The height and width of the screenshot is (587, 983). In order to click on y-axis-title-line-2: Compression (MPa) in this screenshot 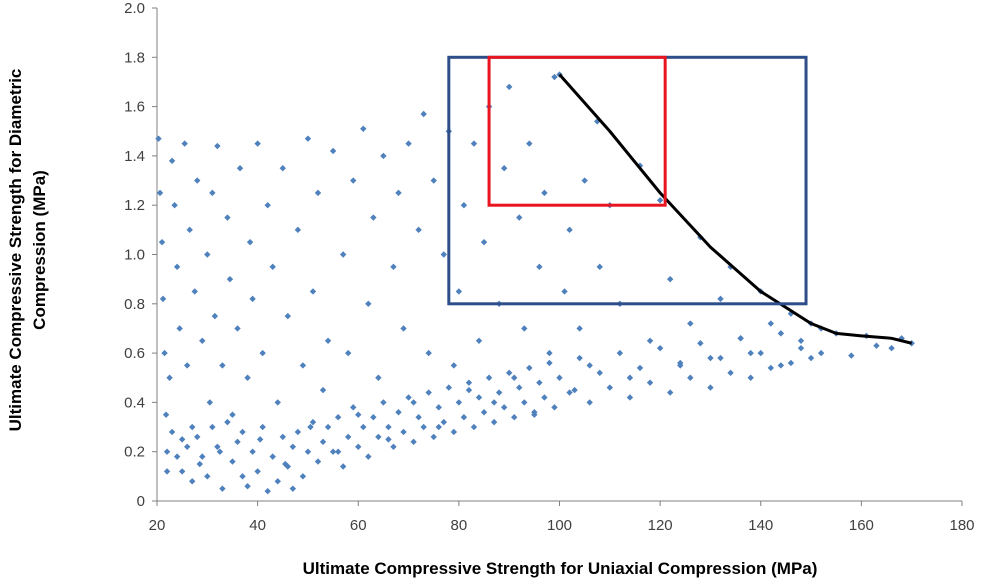, I will do `click(39, 250)`.